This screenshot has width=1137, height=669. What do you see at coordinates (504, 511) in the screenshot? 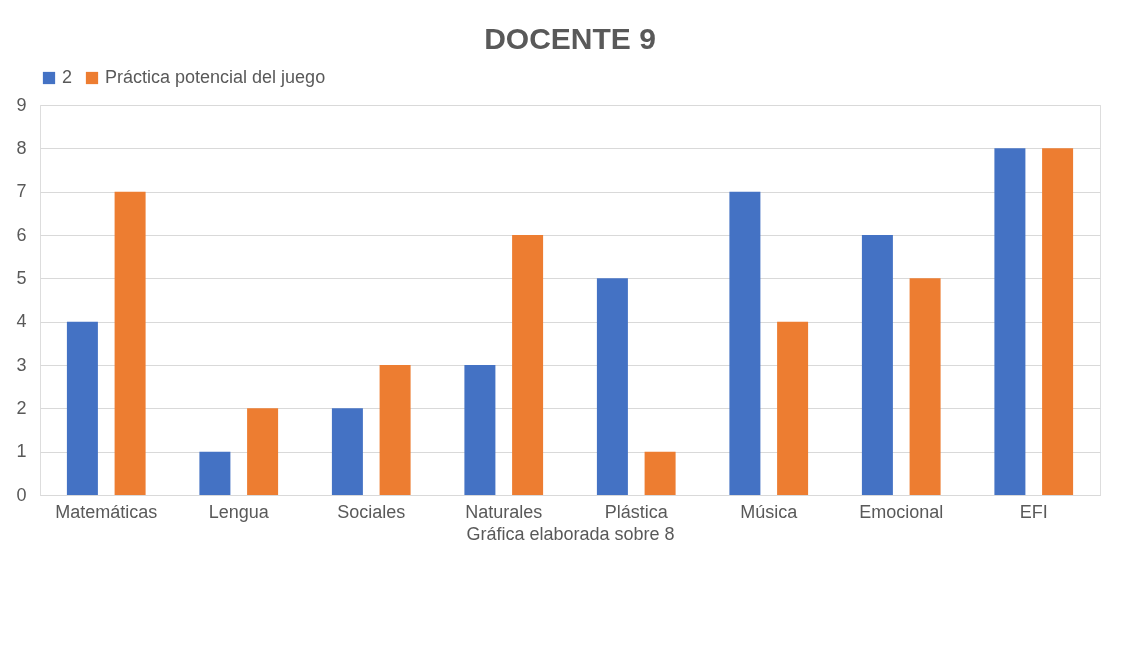
I see `x-tick-label: Naturales` at bounding box center [504, 511].